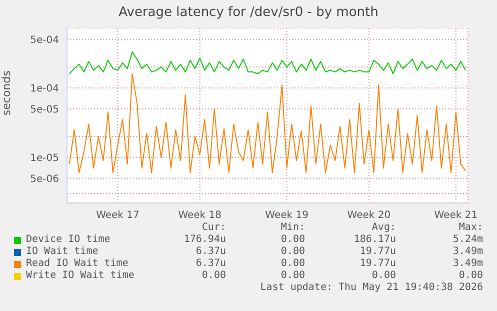 This screenshot has height=311, width=497. What do you see at coordinates (467, 239) in the screenshot?
I see `text: 5.24m` at bounding box center [467, 239].